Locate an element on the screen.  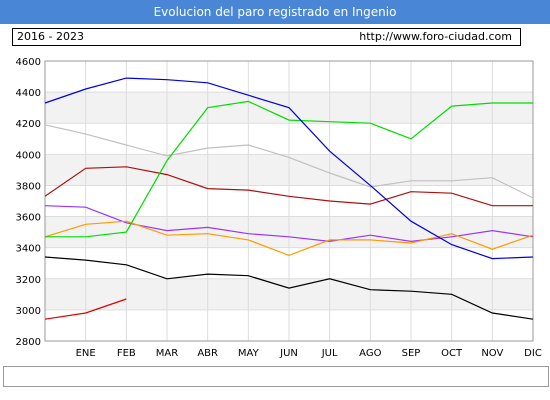
y-tick-label: 4400 is located at coordinates (28, 93).